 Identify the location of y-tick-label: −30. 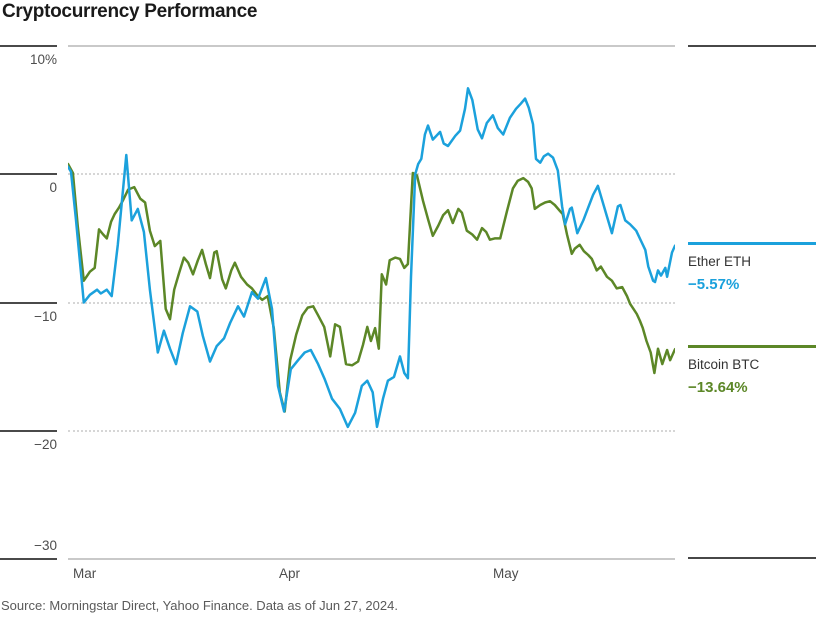
(45, 545).